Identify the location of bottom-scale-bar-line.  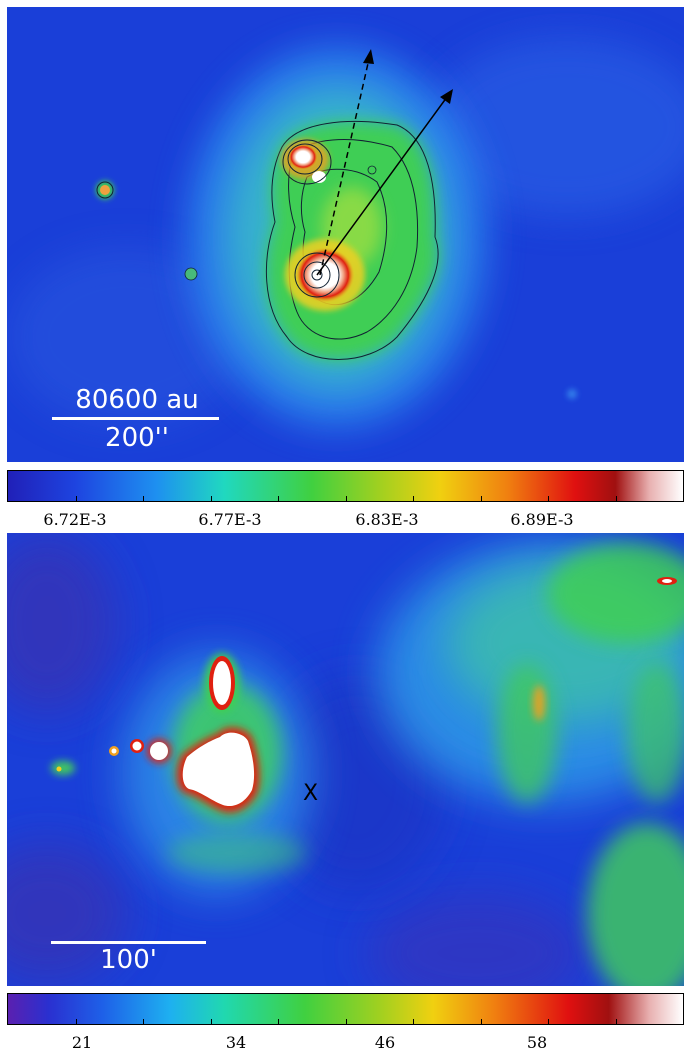
(128, 942).